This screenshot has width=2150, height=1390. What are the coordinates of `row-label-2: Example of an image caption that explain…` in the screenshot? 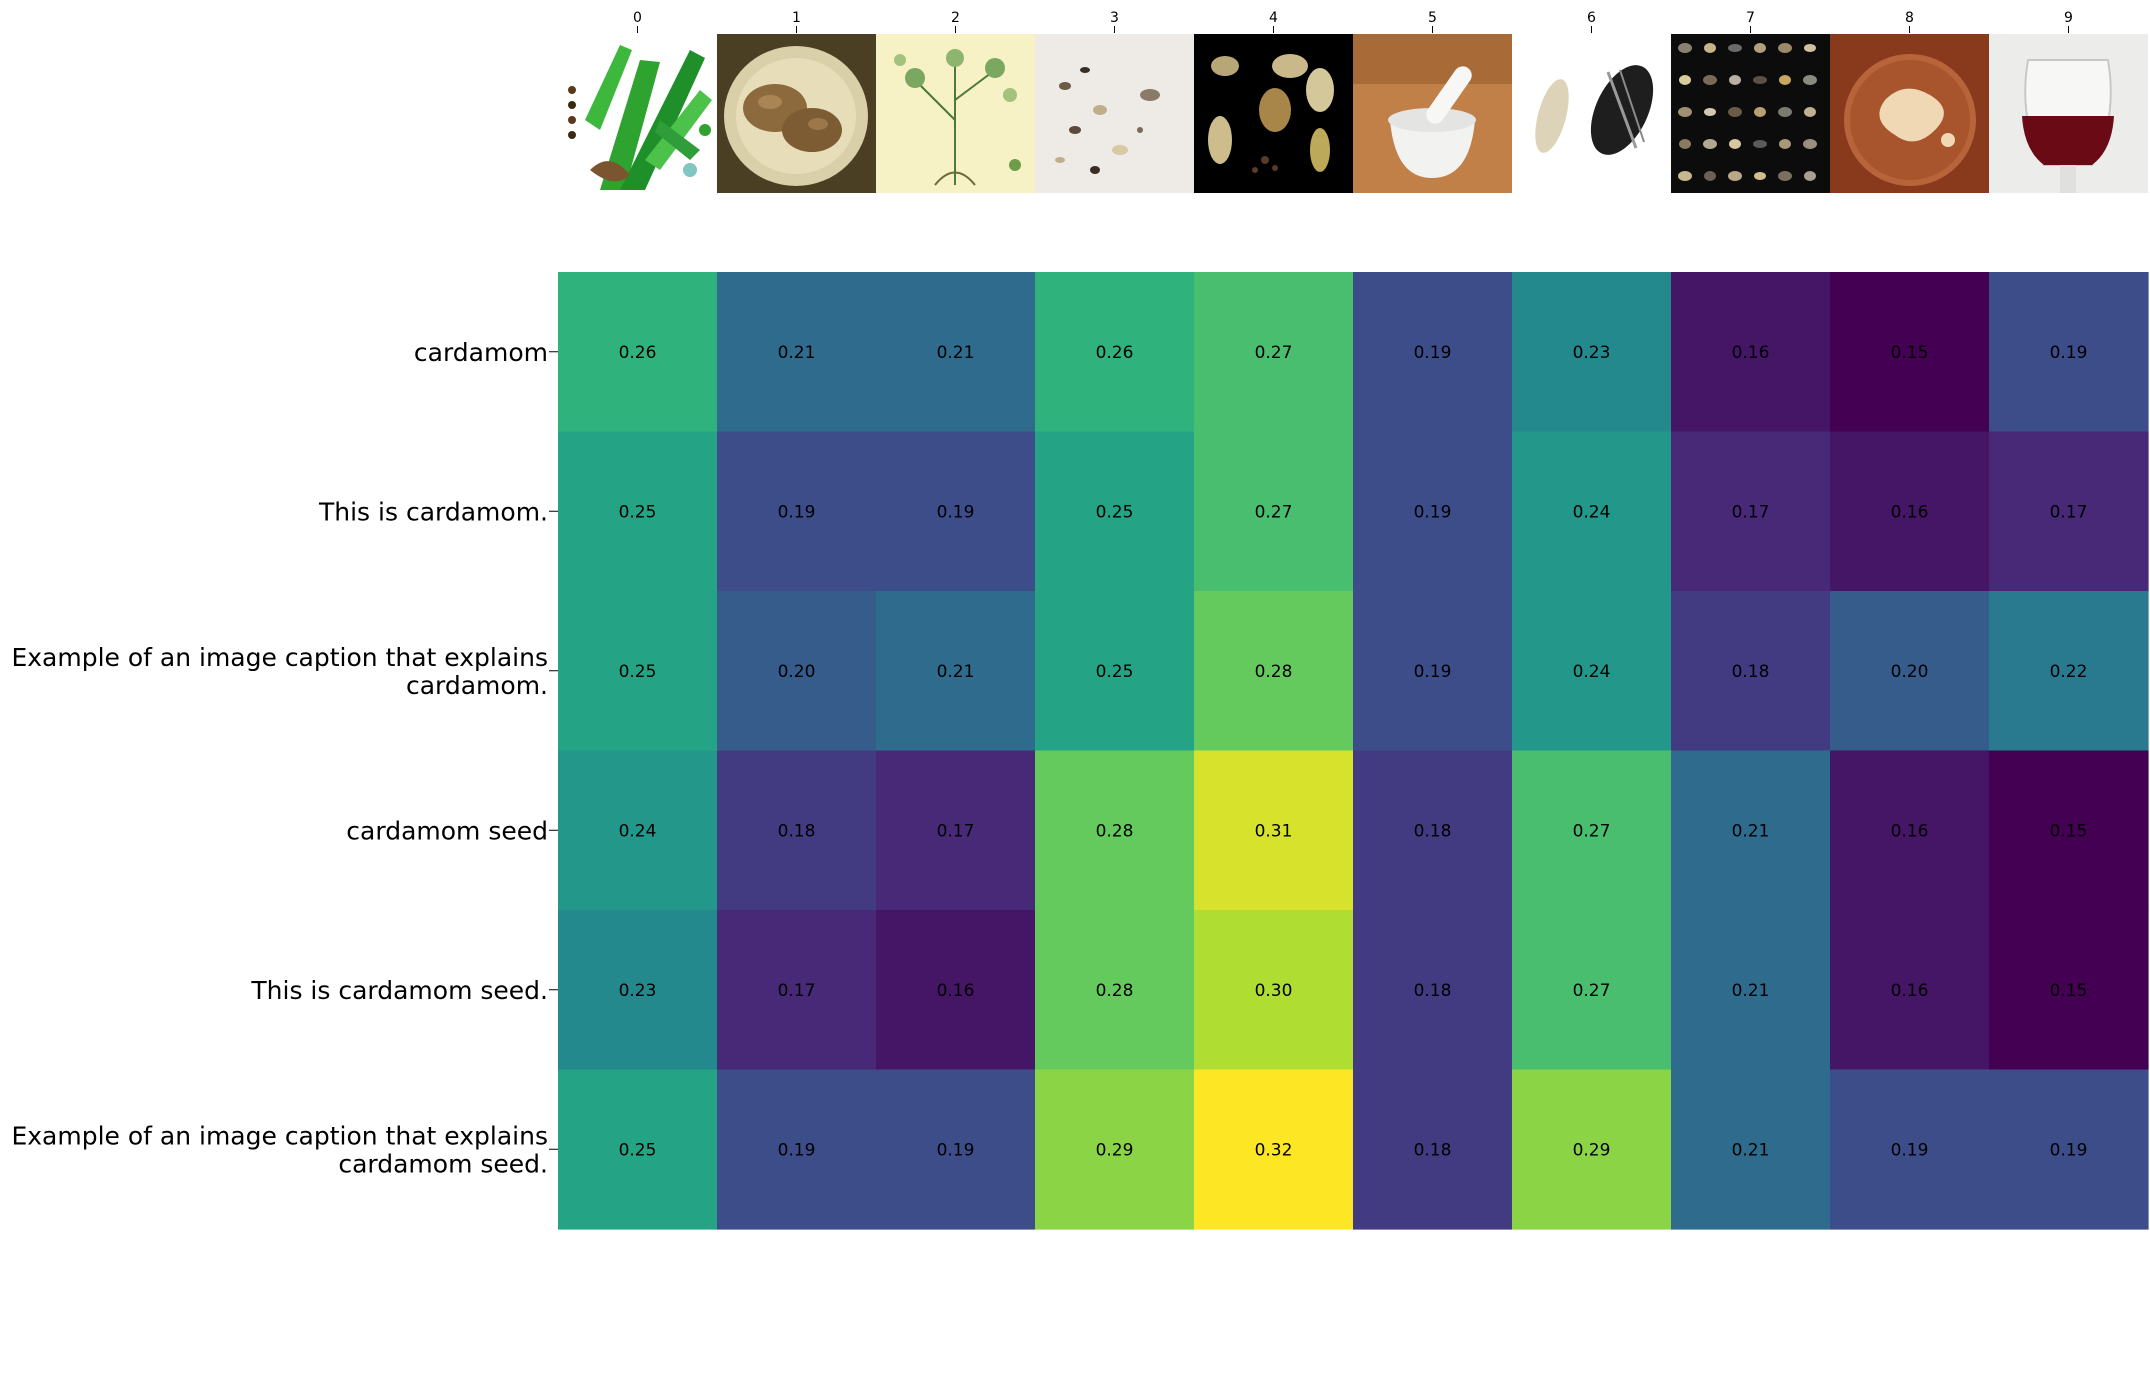 It's located at (279, 671).